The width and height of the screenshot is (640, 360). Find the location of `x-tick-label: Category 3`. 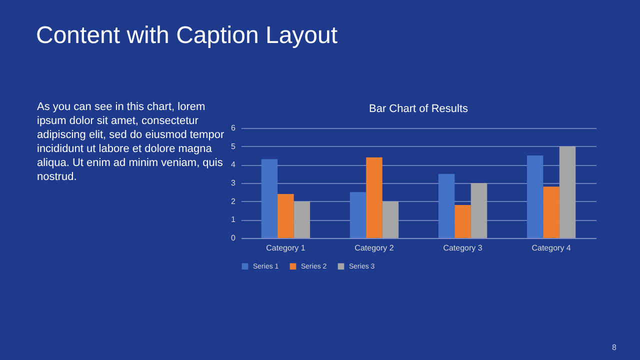

x-tick-label: Category 3 is located at coordinates (463, 248).